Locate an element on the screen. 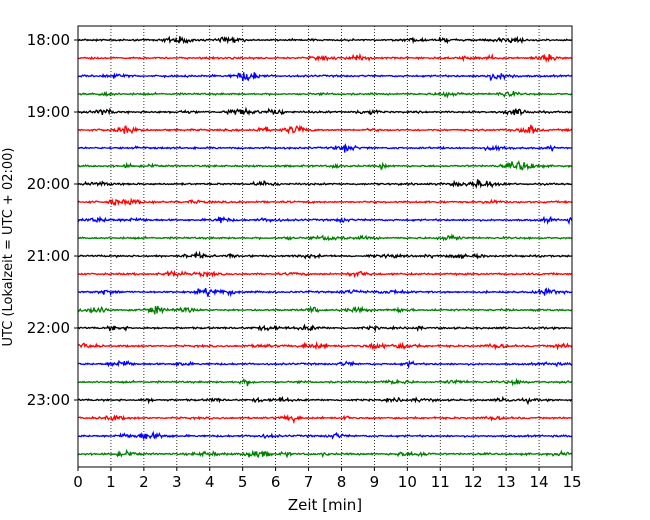 Image resolution: width=650 pixels, height=520 pixels. x-tick-label: 7 is located at coordinates (309, 482).